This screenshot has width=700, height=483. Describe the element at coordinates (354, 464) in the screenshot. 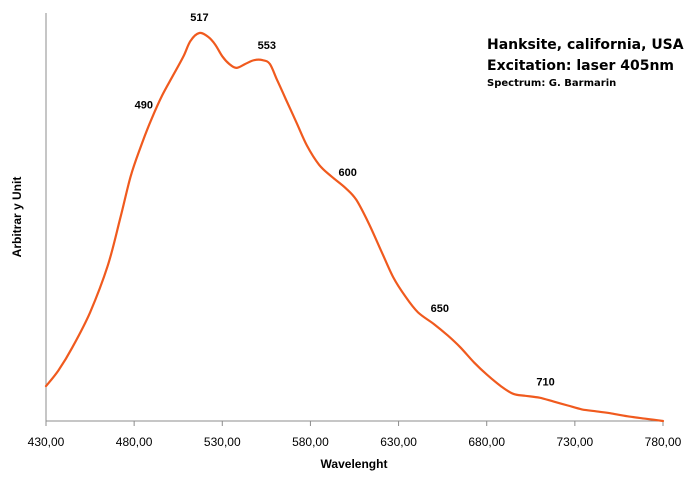

I see `x-axis-title: Wavelenght` at that location.